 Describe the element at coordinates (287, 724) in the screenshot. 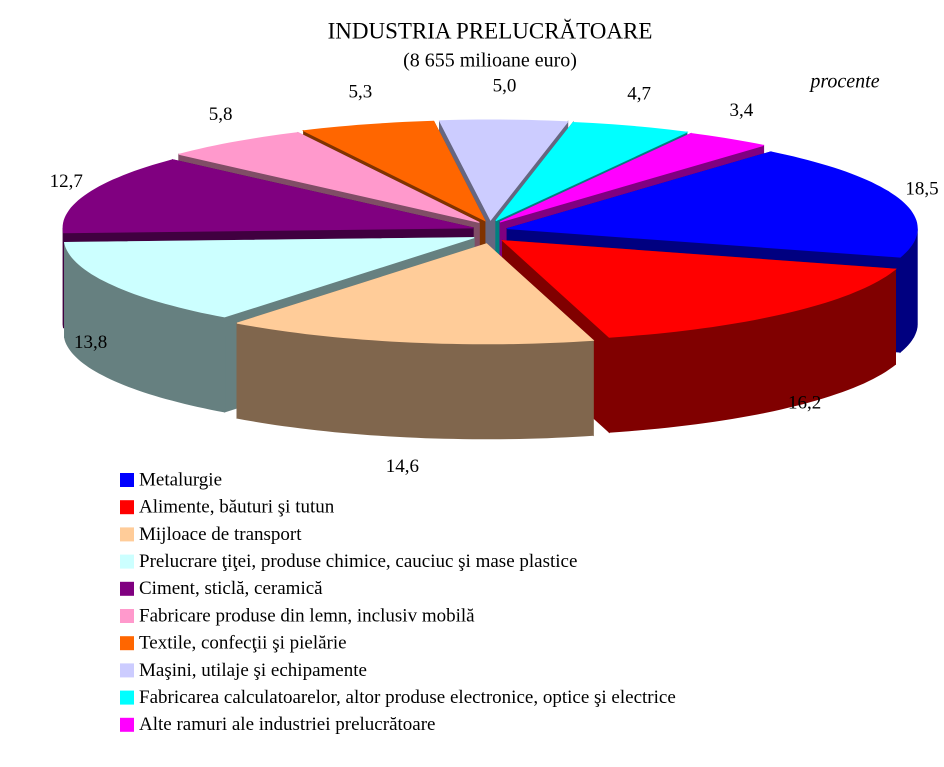

I see `legend-label: Alte ramuri ale industriei prelucrătoare` at that location.